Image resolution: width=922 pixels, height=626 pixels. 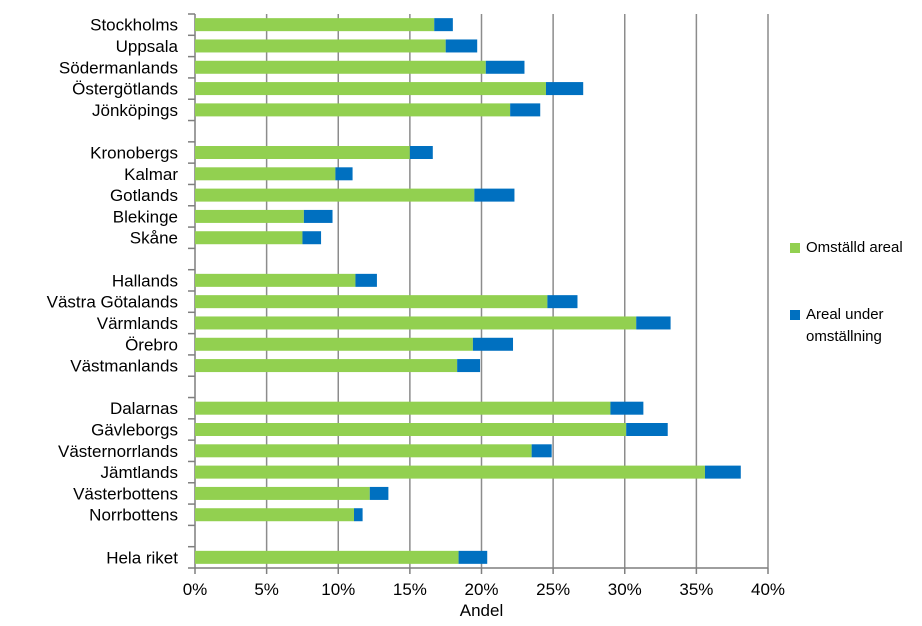 I want to click on category-label: Östergötlands, so click(x=125, y=89).